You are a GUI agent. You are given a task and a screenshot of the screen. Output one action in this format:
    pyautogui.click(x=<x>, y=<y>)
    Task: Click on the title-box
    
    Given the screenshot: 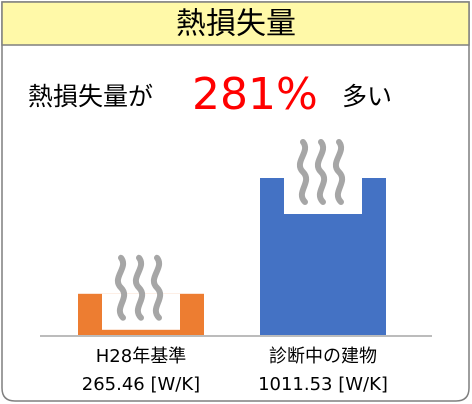 What is the action you would take?
    pyautogui.click(x=235, y=23)
    